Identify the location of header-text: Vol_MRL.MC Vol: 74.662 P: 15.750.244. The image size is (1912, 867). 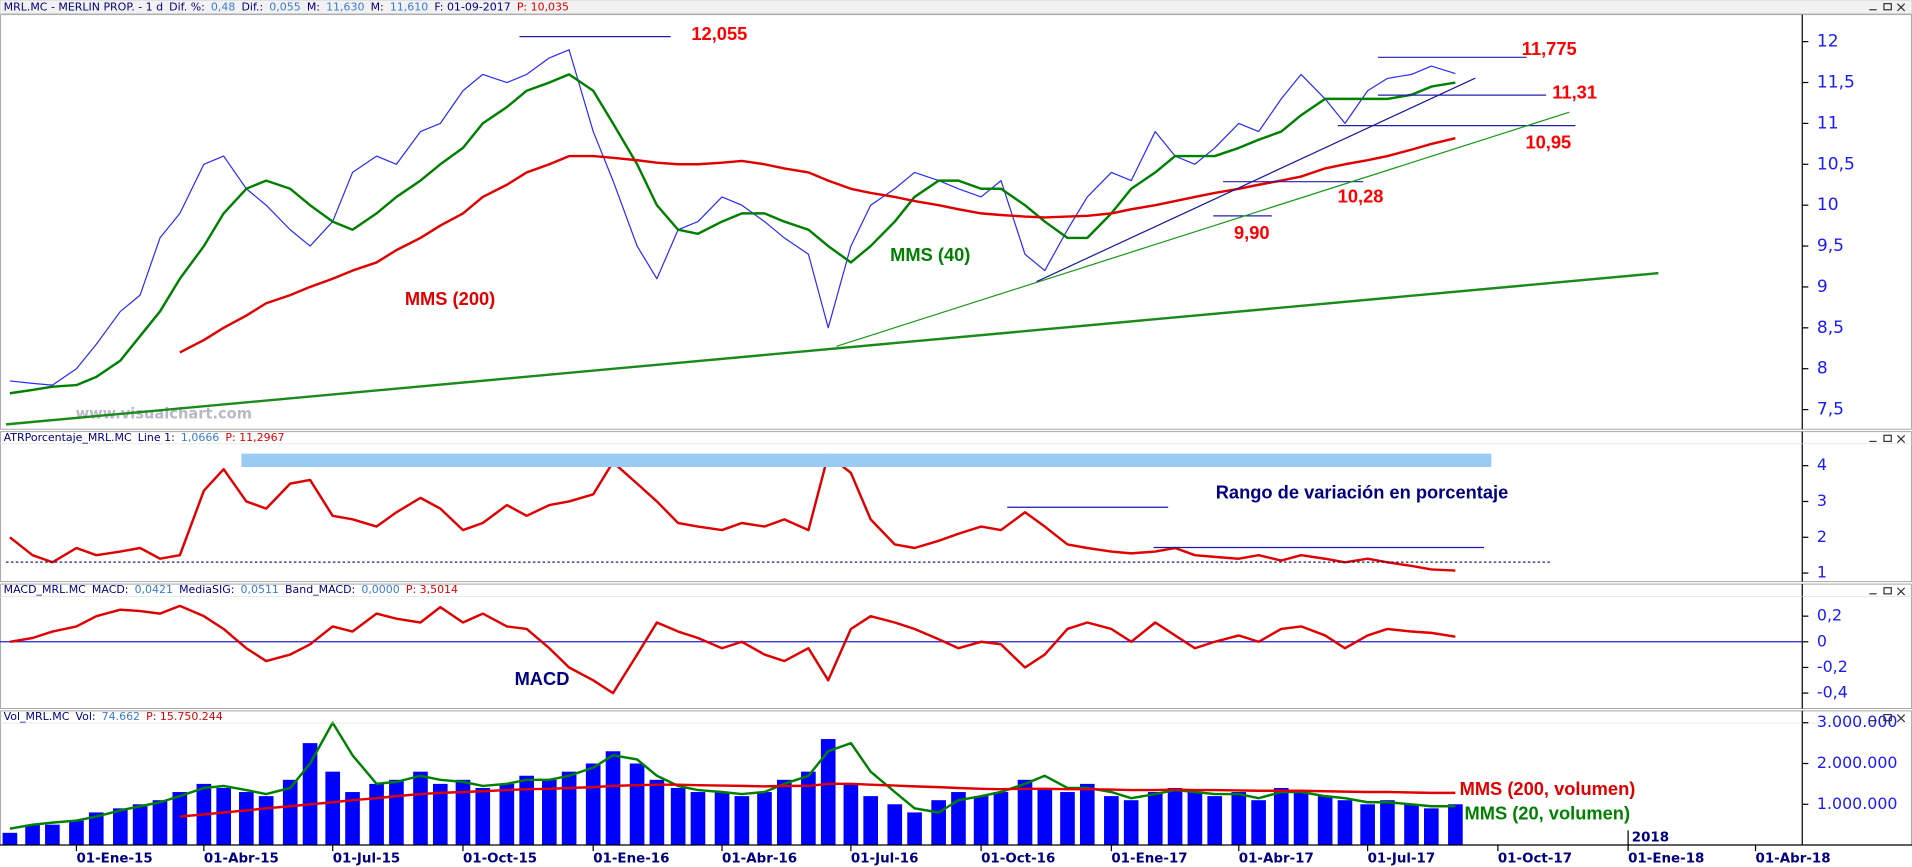
(113, 716).